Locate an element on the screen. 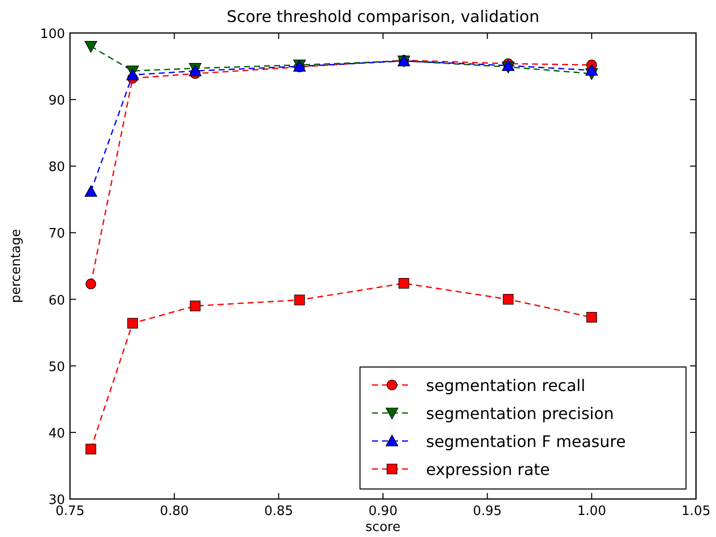 The height and width of the screenshot is (537, 716). legend-label: segmentation F measure is located at coordinates (526, 441).